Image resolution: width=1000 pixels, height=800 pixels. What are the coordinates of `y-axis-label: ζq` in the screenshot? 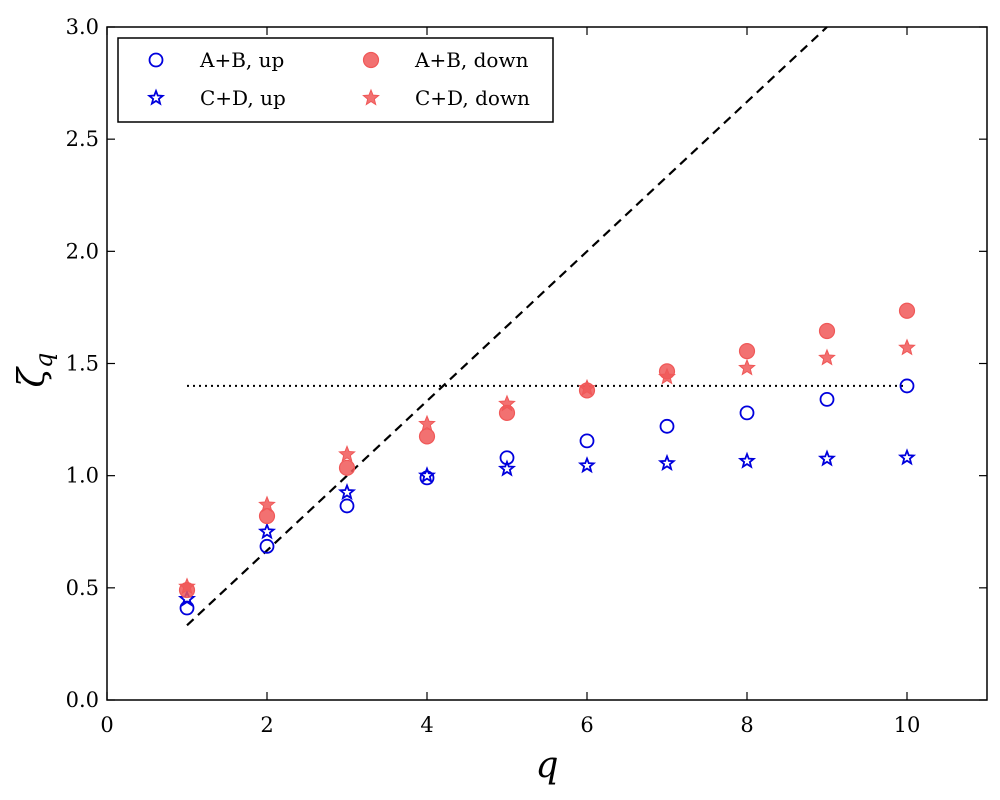 It's located at (35, 370).